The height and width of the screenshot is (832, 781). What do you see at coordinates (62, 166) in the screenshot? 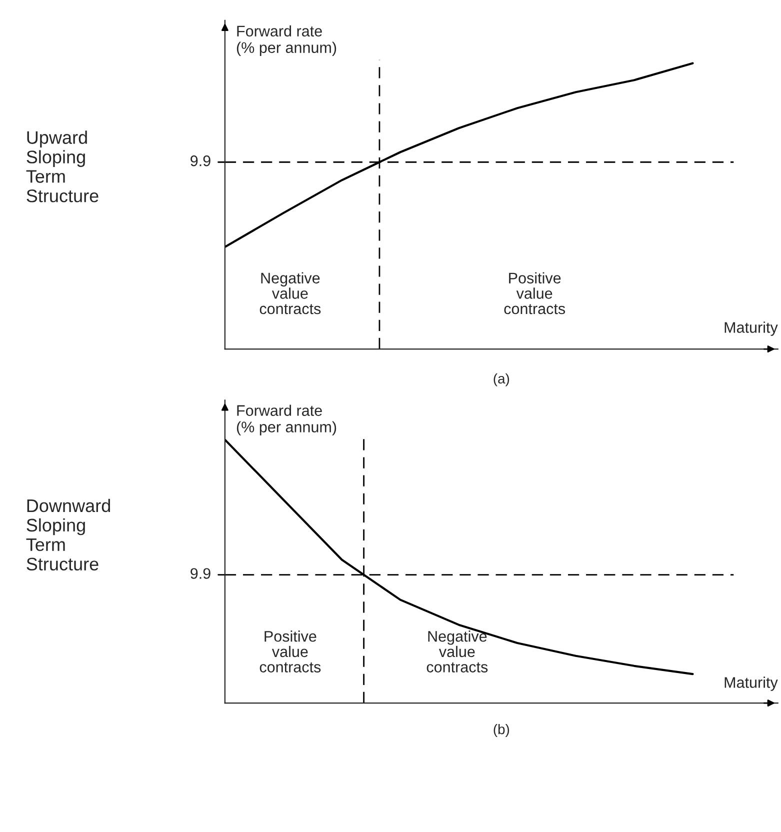
I see `text: Upward Sloping Term Structure` at bounding box center [62, 166].